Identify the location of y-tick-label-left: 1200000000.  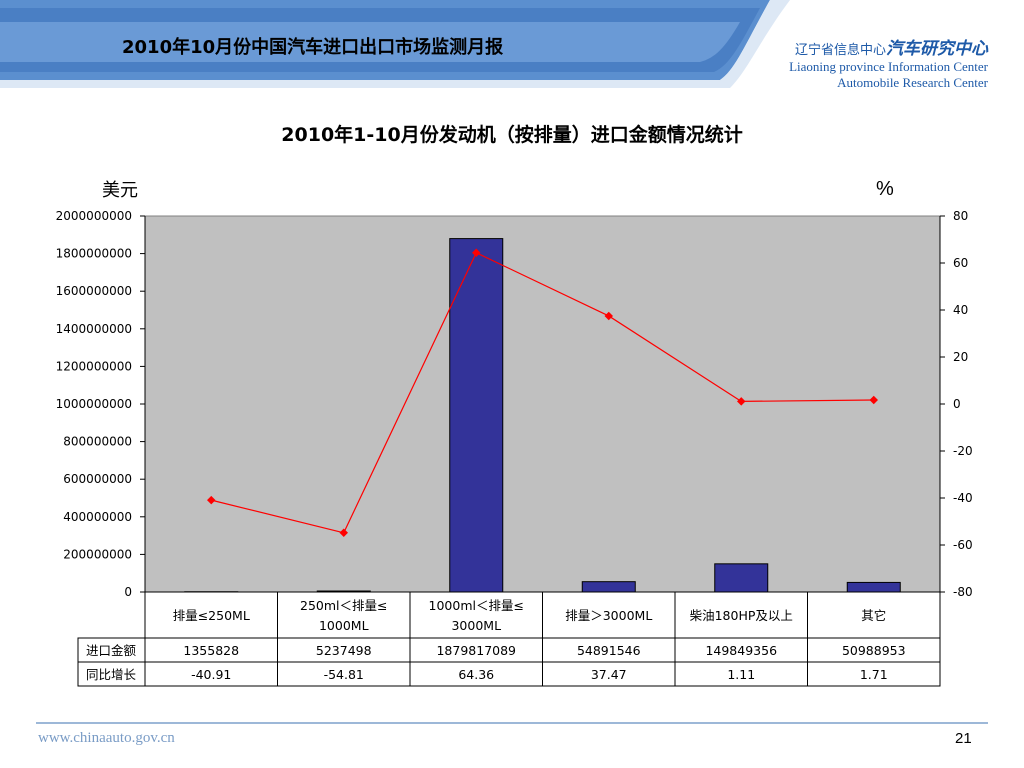
(94, 366).